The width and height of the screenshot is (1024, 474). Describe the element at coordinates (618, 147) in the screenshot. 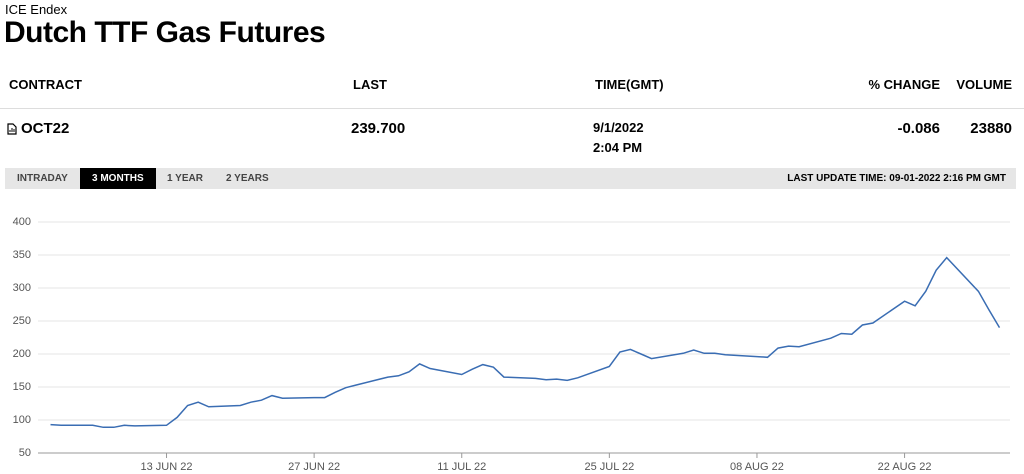

I see `trade-time: 2:04 PM` at that location.